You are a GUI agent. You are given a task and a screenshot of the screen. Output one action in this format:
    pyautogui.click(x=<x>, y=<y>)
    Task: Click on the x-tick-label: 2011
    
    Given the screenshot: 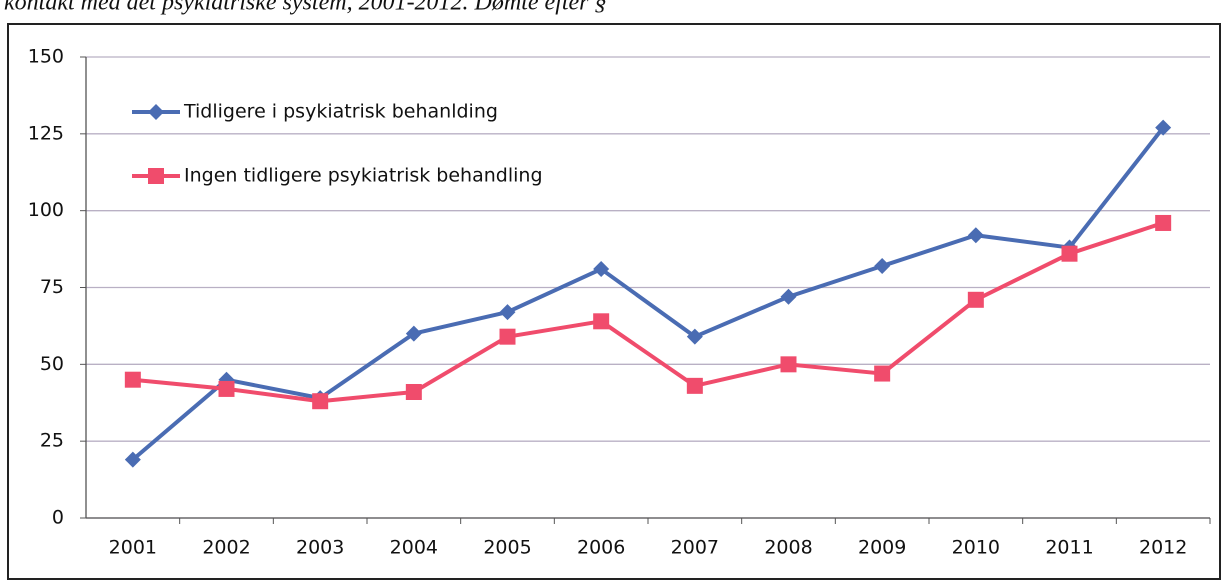 What is the action you would take?
    pyautogui.click(x=1069, y=548)
    